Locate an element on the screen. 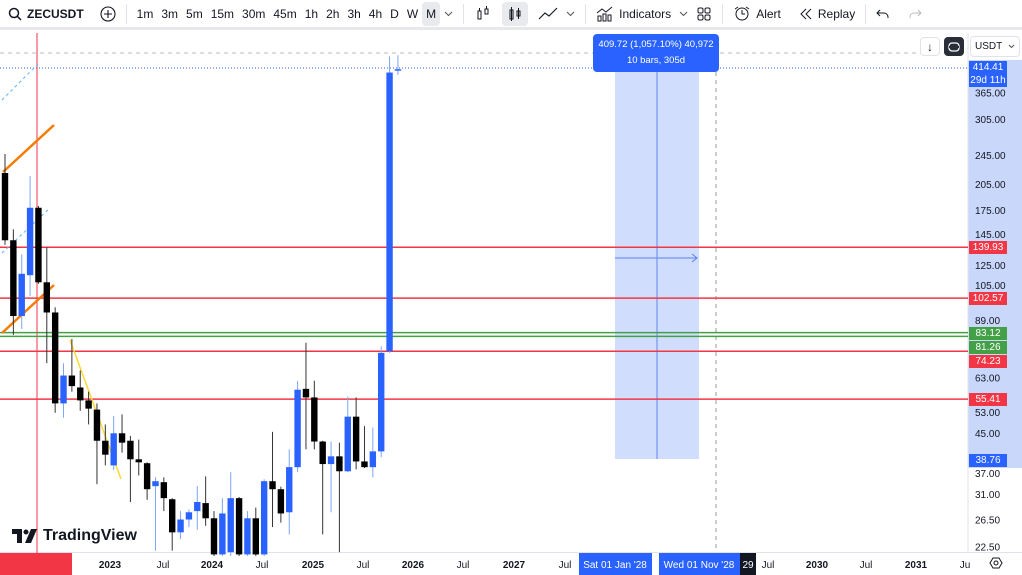 This screenshot has width=1022, height=575. logo-text: TradingView is located at coordinates (90, 535).